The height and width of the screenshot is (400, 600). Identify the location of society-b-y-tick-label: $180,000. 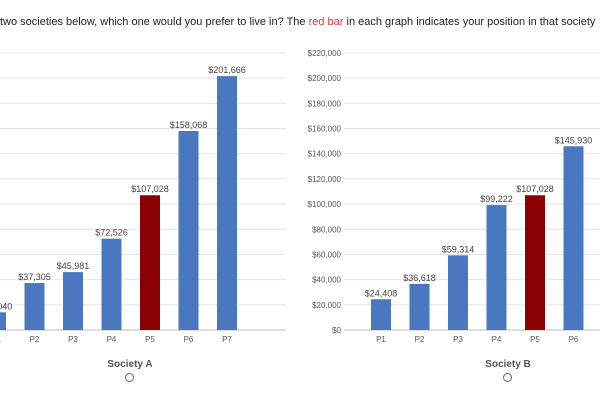
(325, 103).